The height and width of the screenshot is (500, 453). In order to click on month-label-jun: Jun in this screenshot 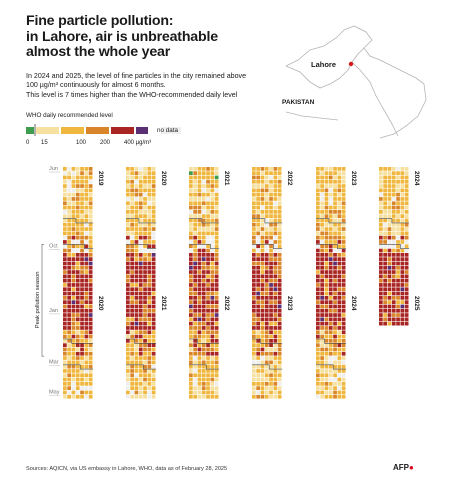, I will do `click(53, 169)`.